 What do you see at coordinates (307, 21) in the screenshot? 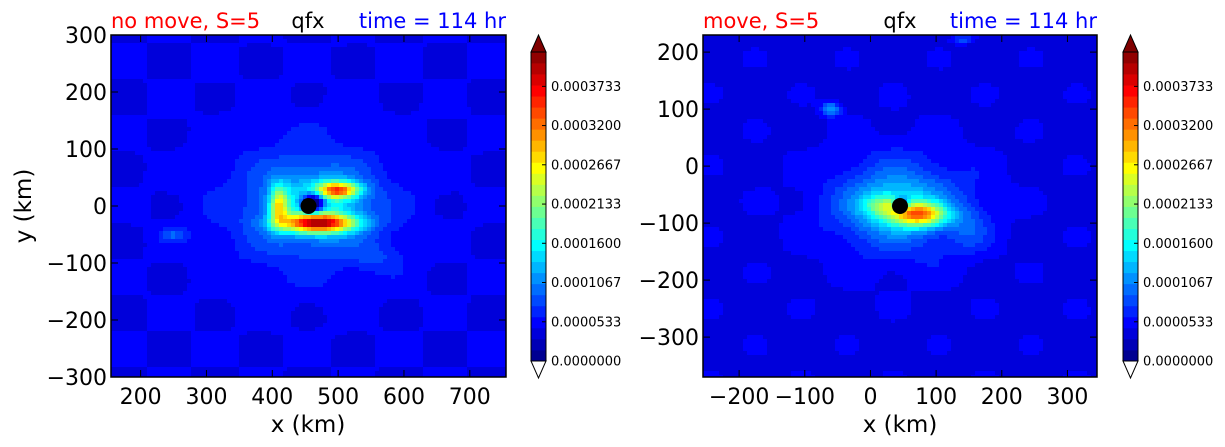
I see `panel-left-title-center: qfx` at bounding box center [307, 21].